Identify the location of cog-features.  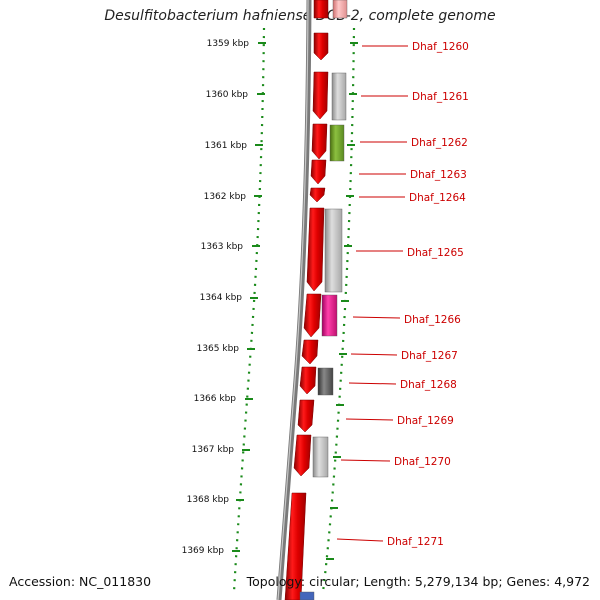
(323, 300).